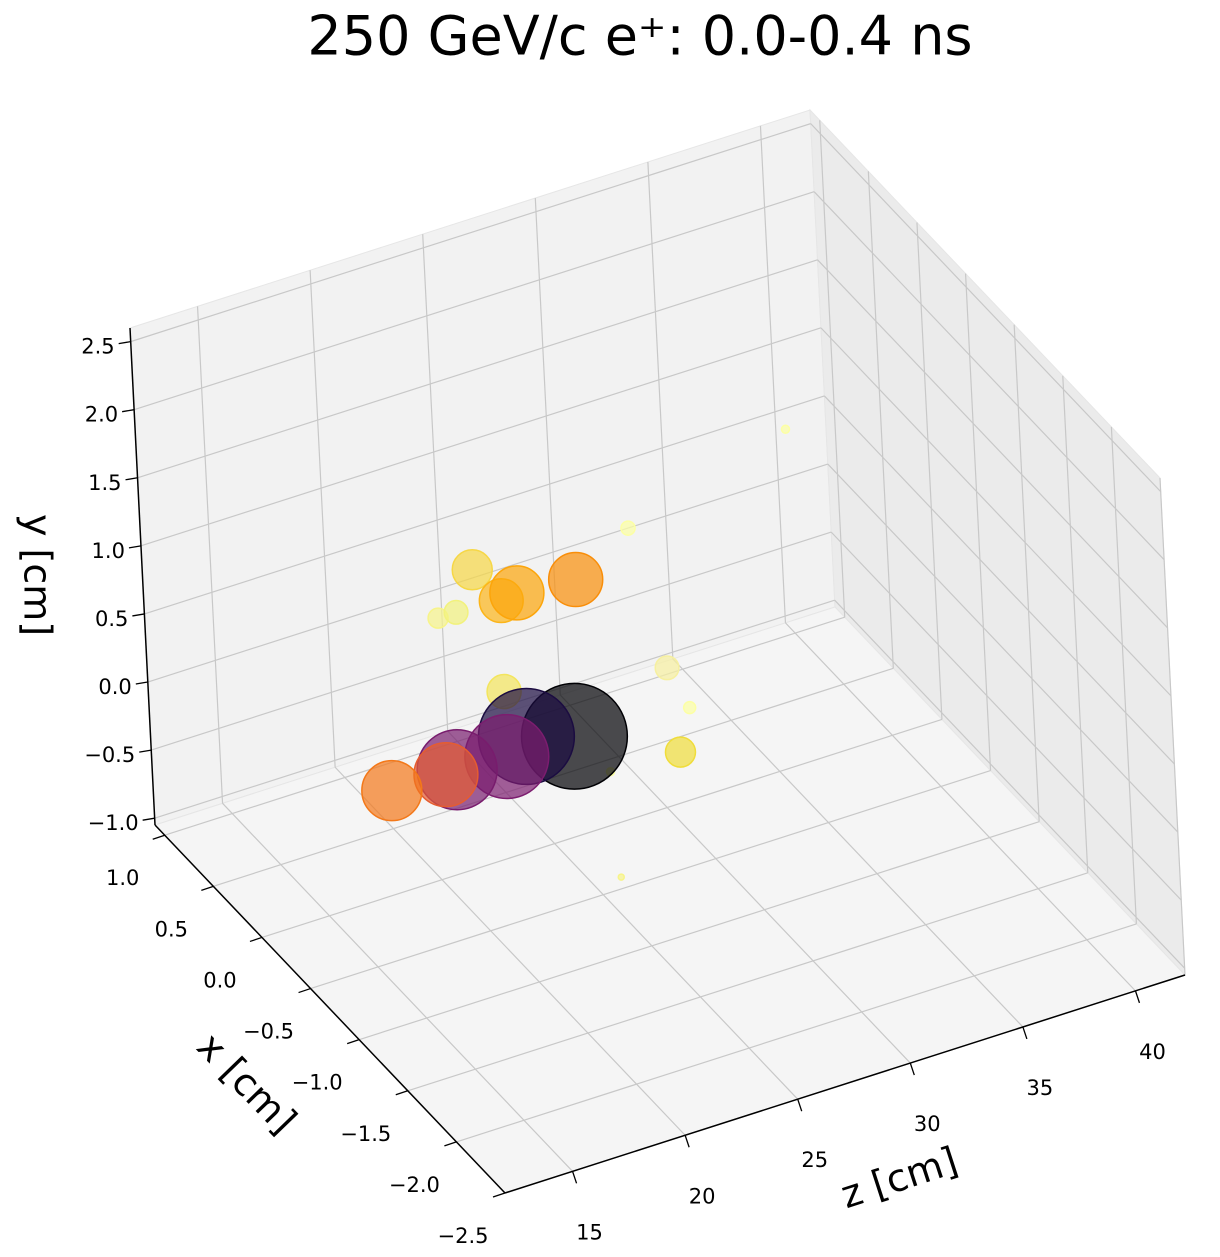  What do you see at coordinates (589, 1232) in the screenshot?
I see `z-tick-label: 15` at bounding box center [589, 1232].